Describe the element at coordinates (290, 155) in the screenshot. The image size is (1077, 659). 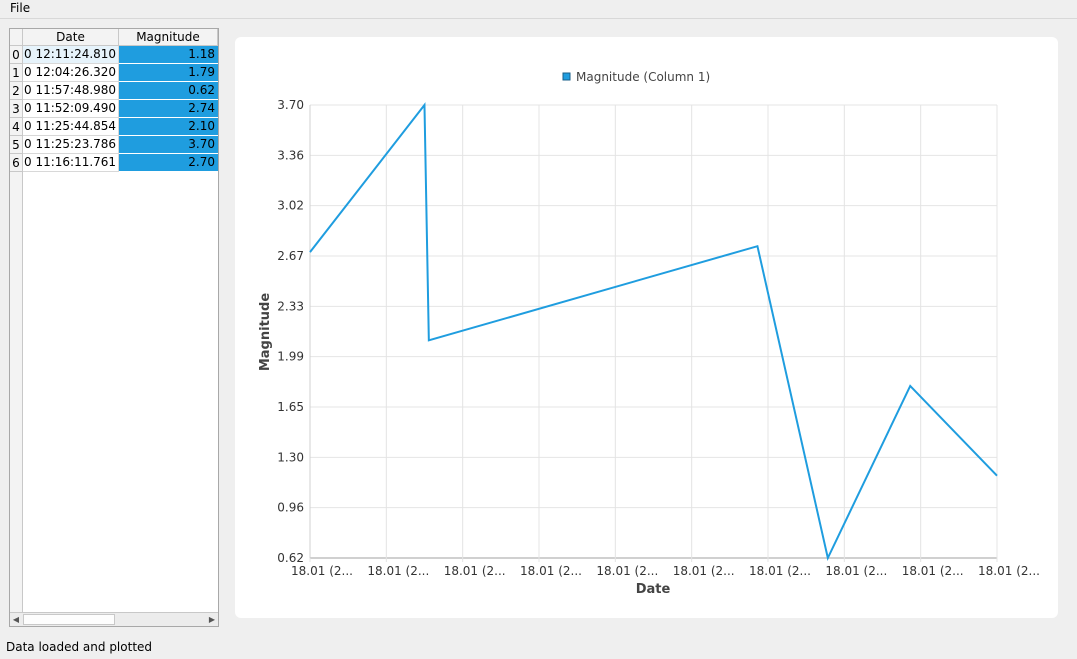
I see `y-tick-label: 3.36` at that location.